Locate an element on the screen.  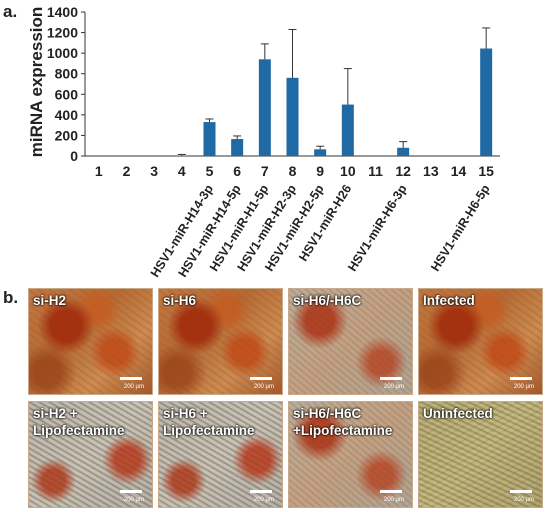
panel-a-label: a. is located at coordinates (10, 11).